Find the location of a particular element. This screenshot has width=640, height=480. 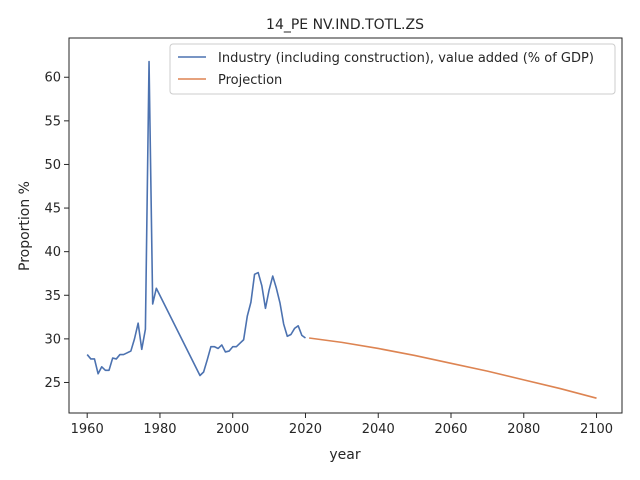

x-tick-label-2020: 2020 is located at coordinates (305, 429).